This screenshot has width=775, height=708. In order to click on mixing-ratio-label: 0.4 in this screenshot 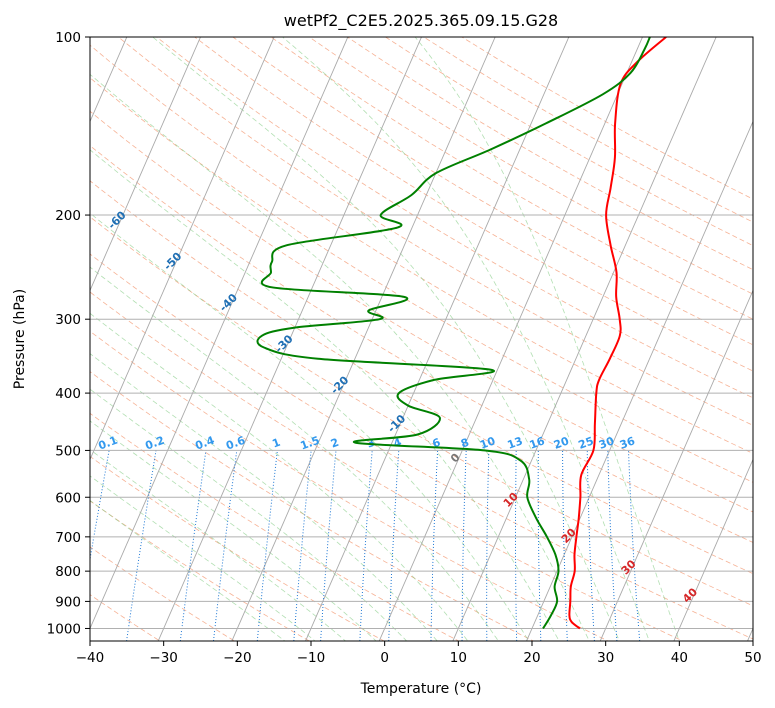, I will do `click(204, 443)`.